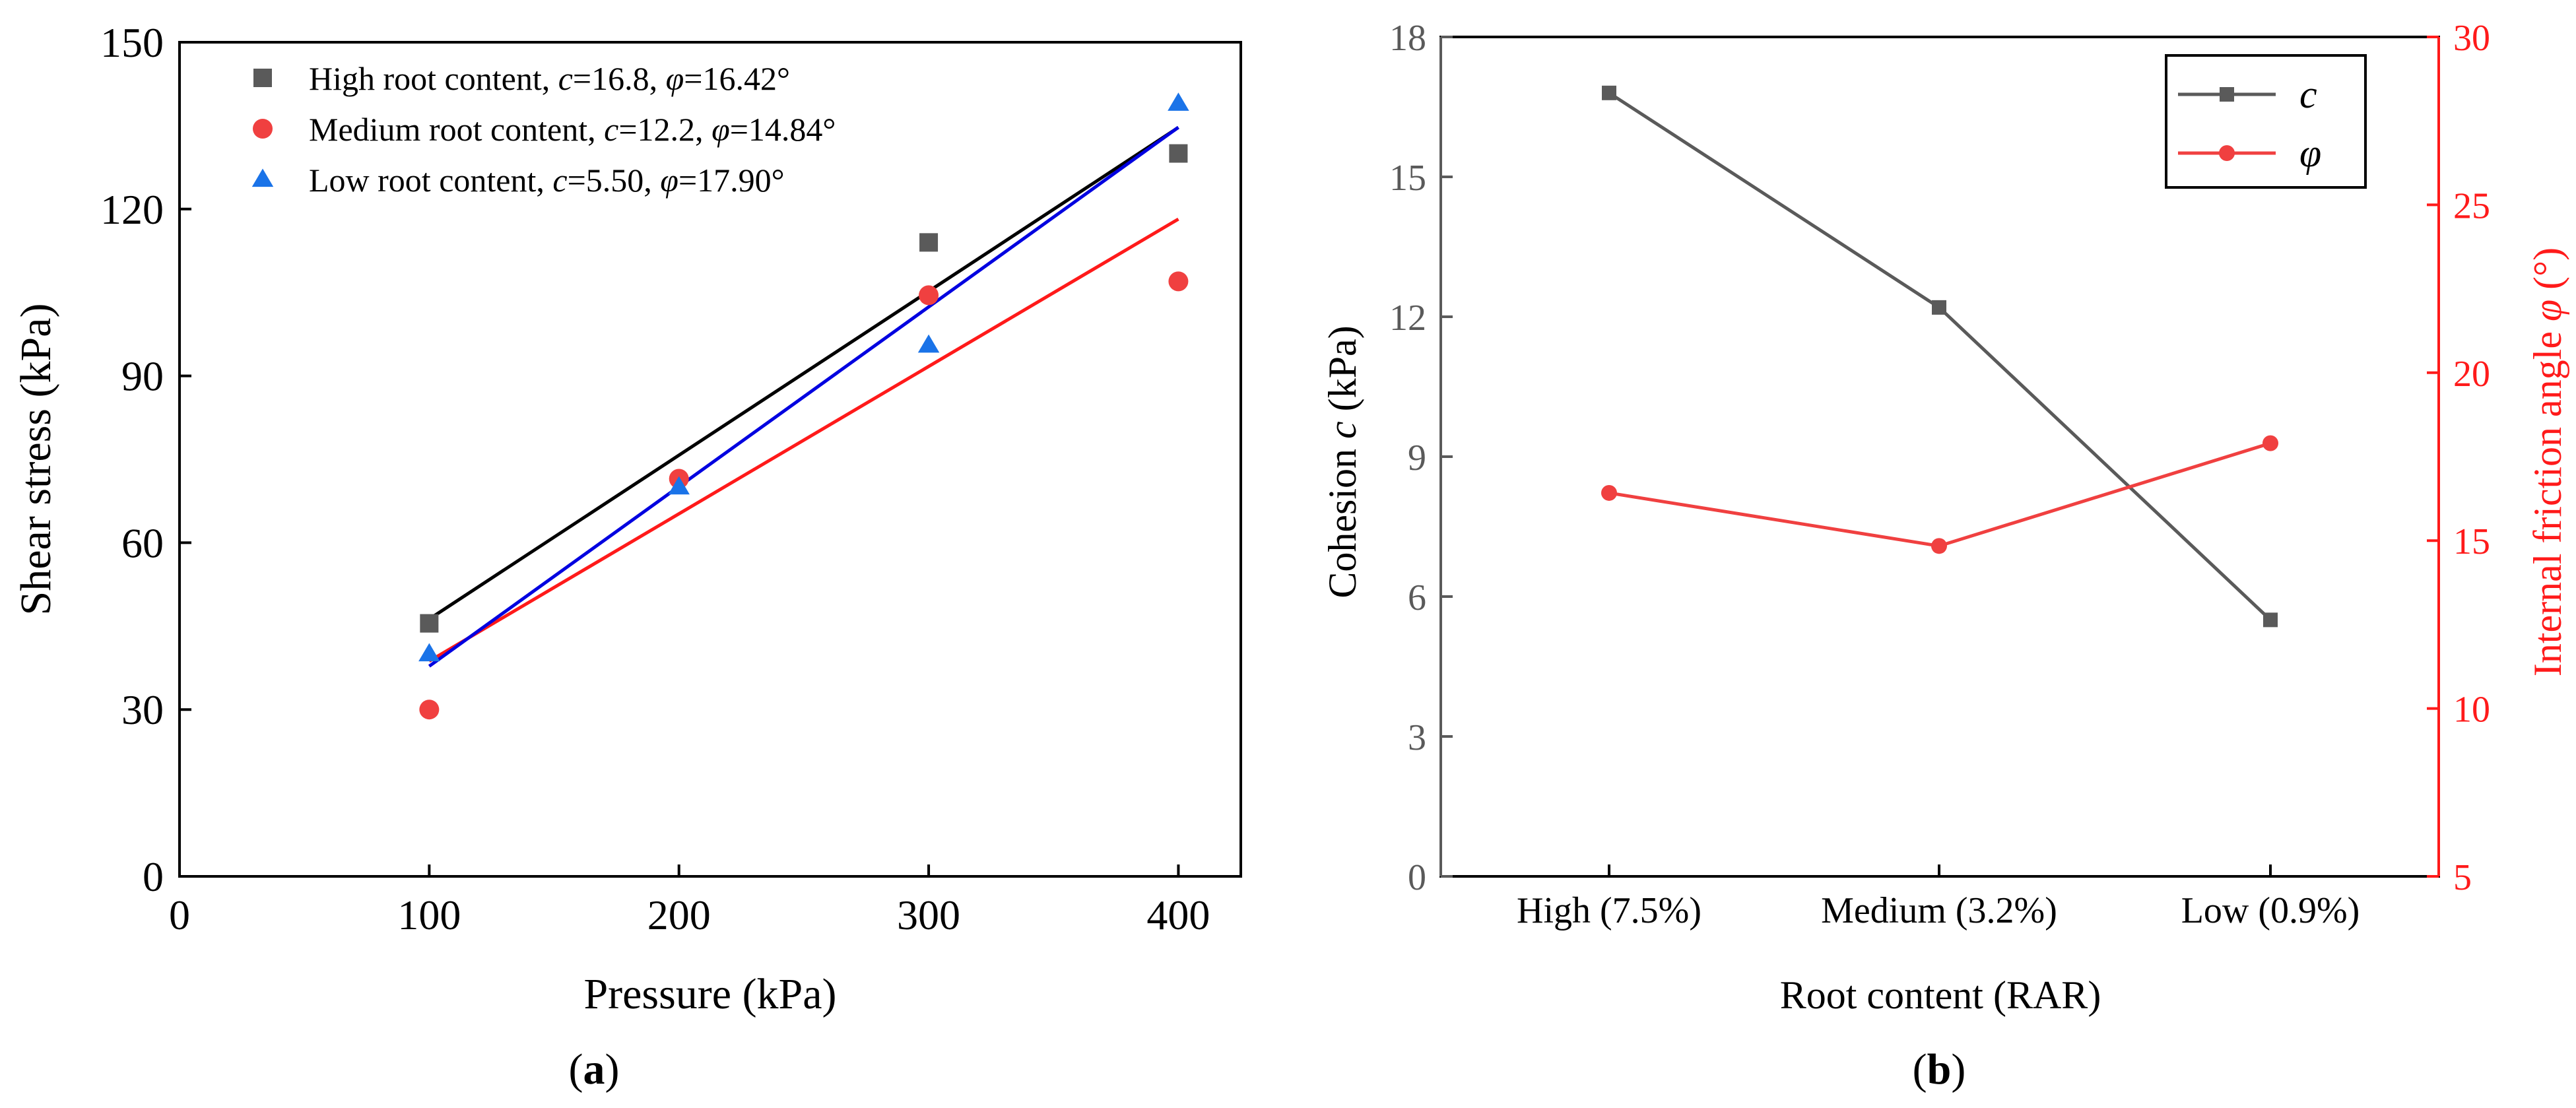 This screenshot has height=1108, width=2576. I want to click on panel-a-y-tick-label: 60, so click(142, 542).